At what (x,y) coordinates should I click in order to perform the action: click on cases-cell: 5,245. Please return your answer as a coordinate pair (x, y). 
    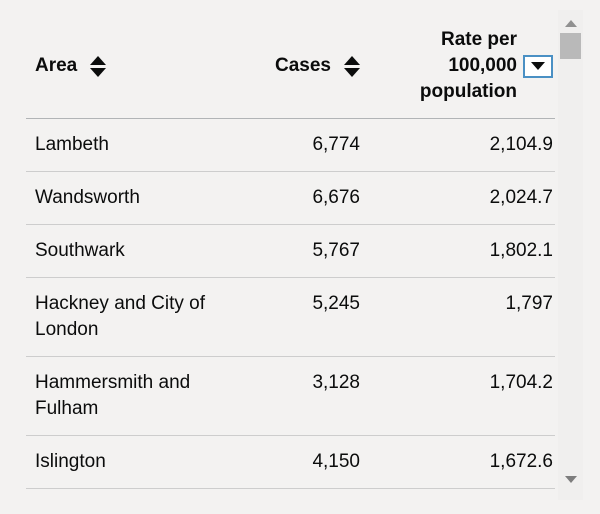
    Looking at the image, I should click on (291, 317).